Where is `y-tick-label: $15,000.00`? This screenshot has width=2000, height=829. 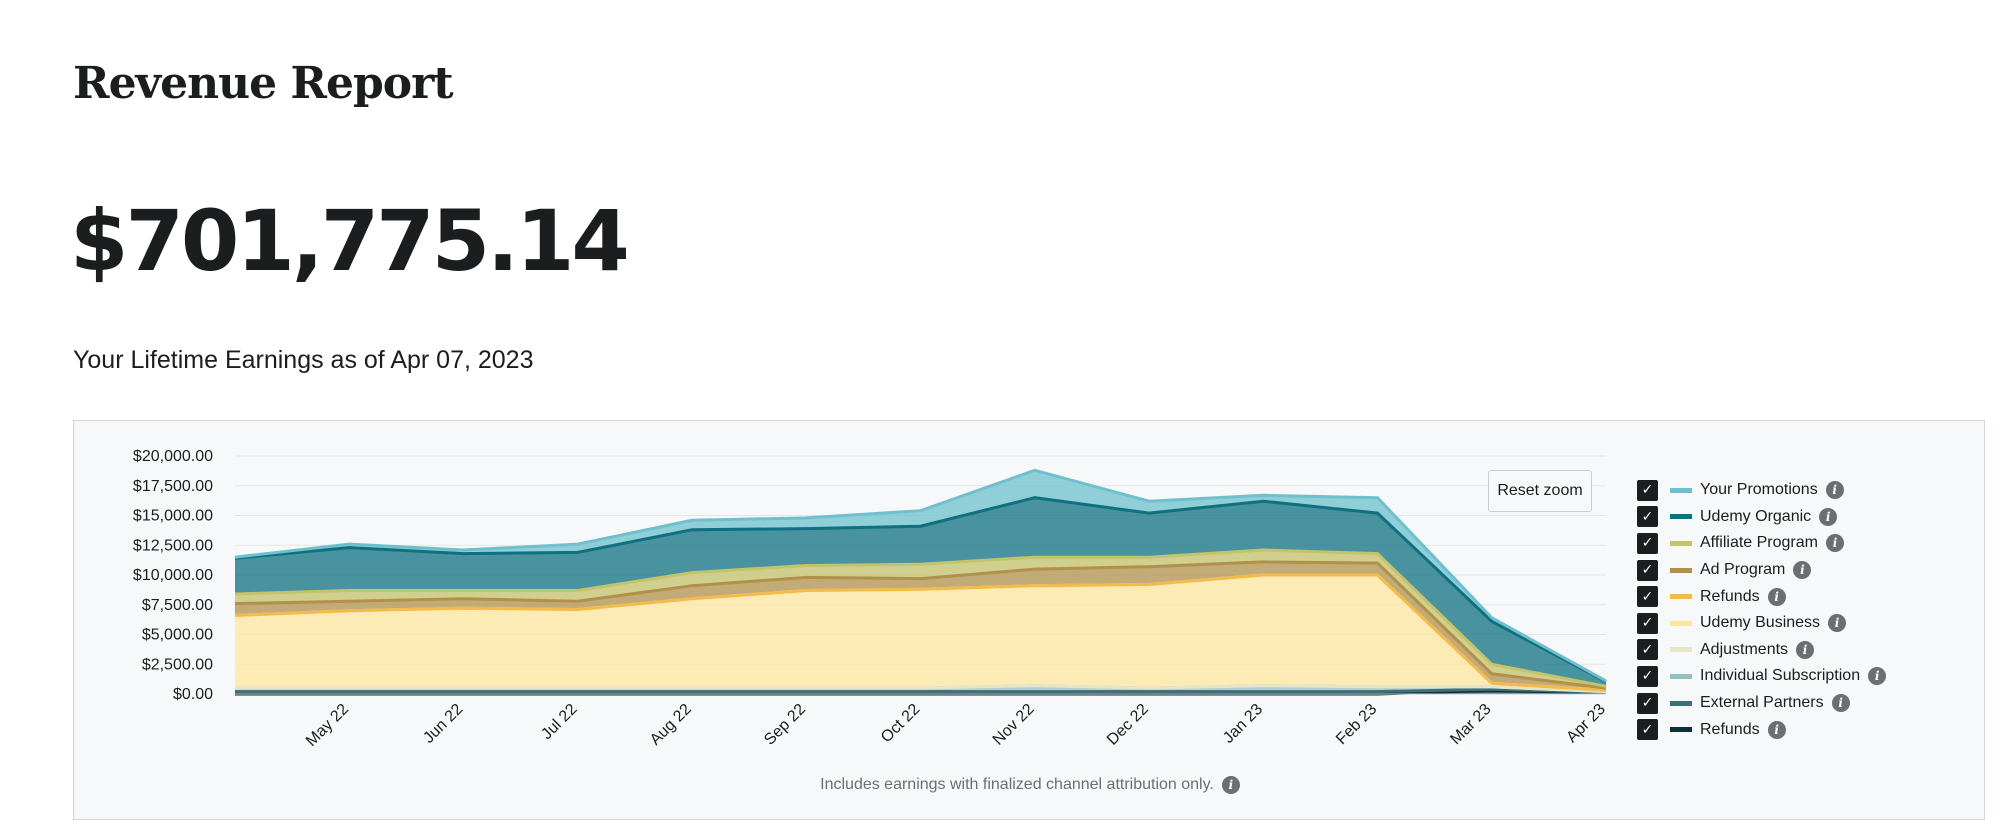 y-tick-label: $15,000.00 is located at coordinates (173, 516).